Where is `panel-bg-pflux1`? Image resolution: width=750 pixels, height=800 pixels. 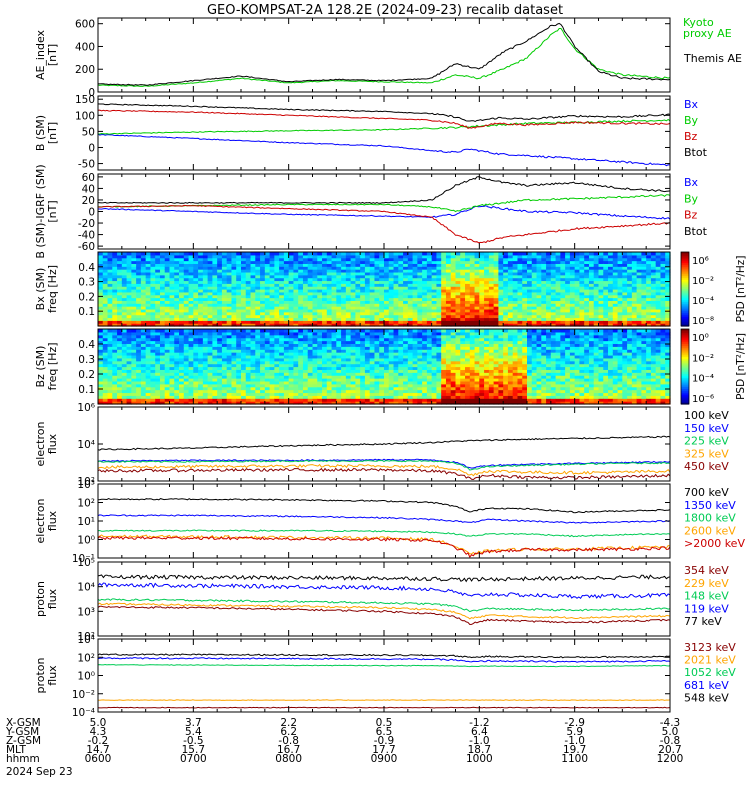
panel-bg-pflux1 is located at coordinates (384, 599).